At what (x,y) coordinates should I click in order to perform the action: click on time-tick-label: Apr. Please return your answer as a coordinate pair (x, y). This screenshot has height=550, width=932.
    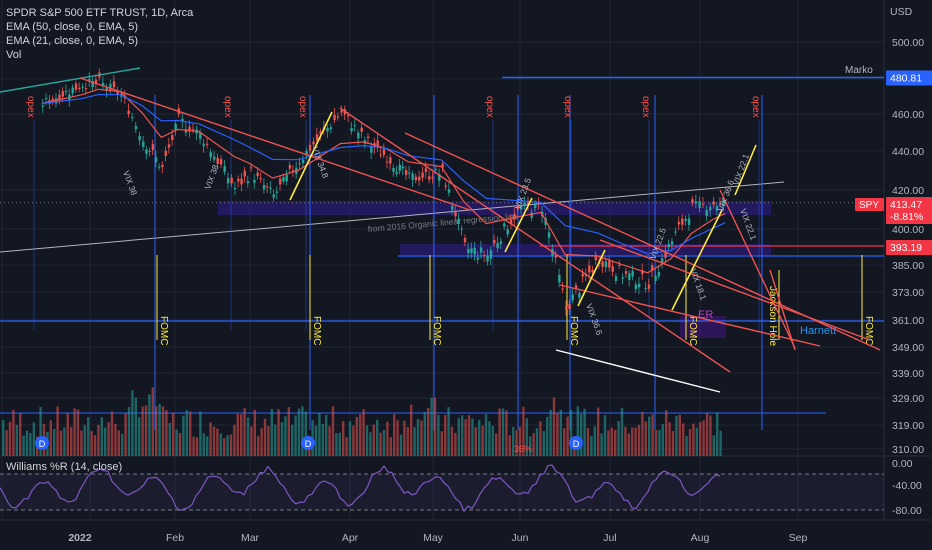
    Looking at the image, I should click on (350, 538).